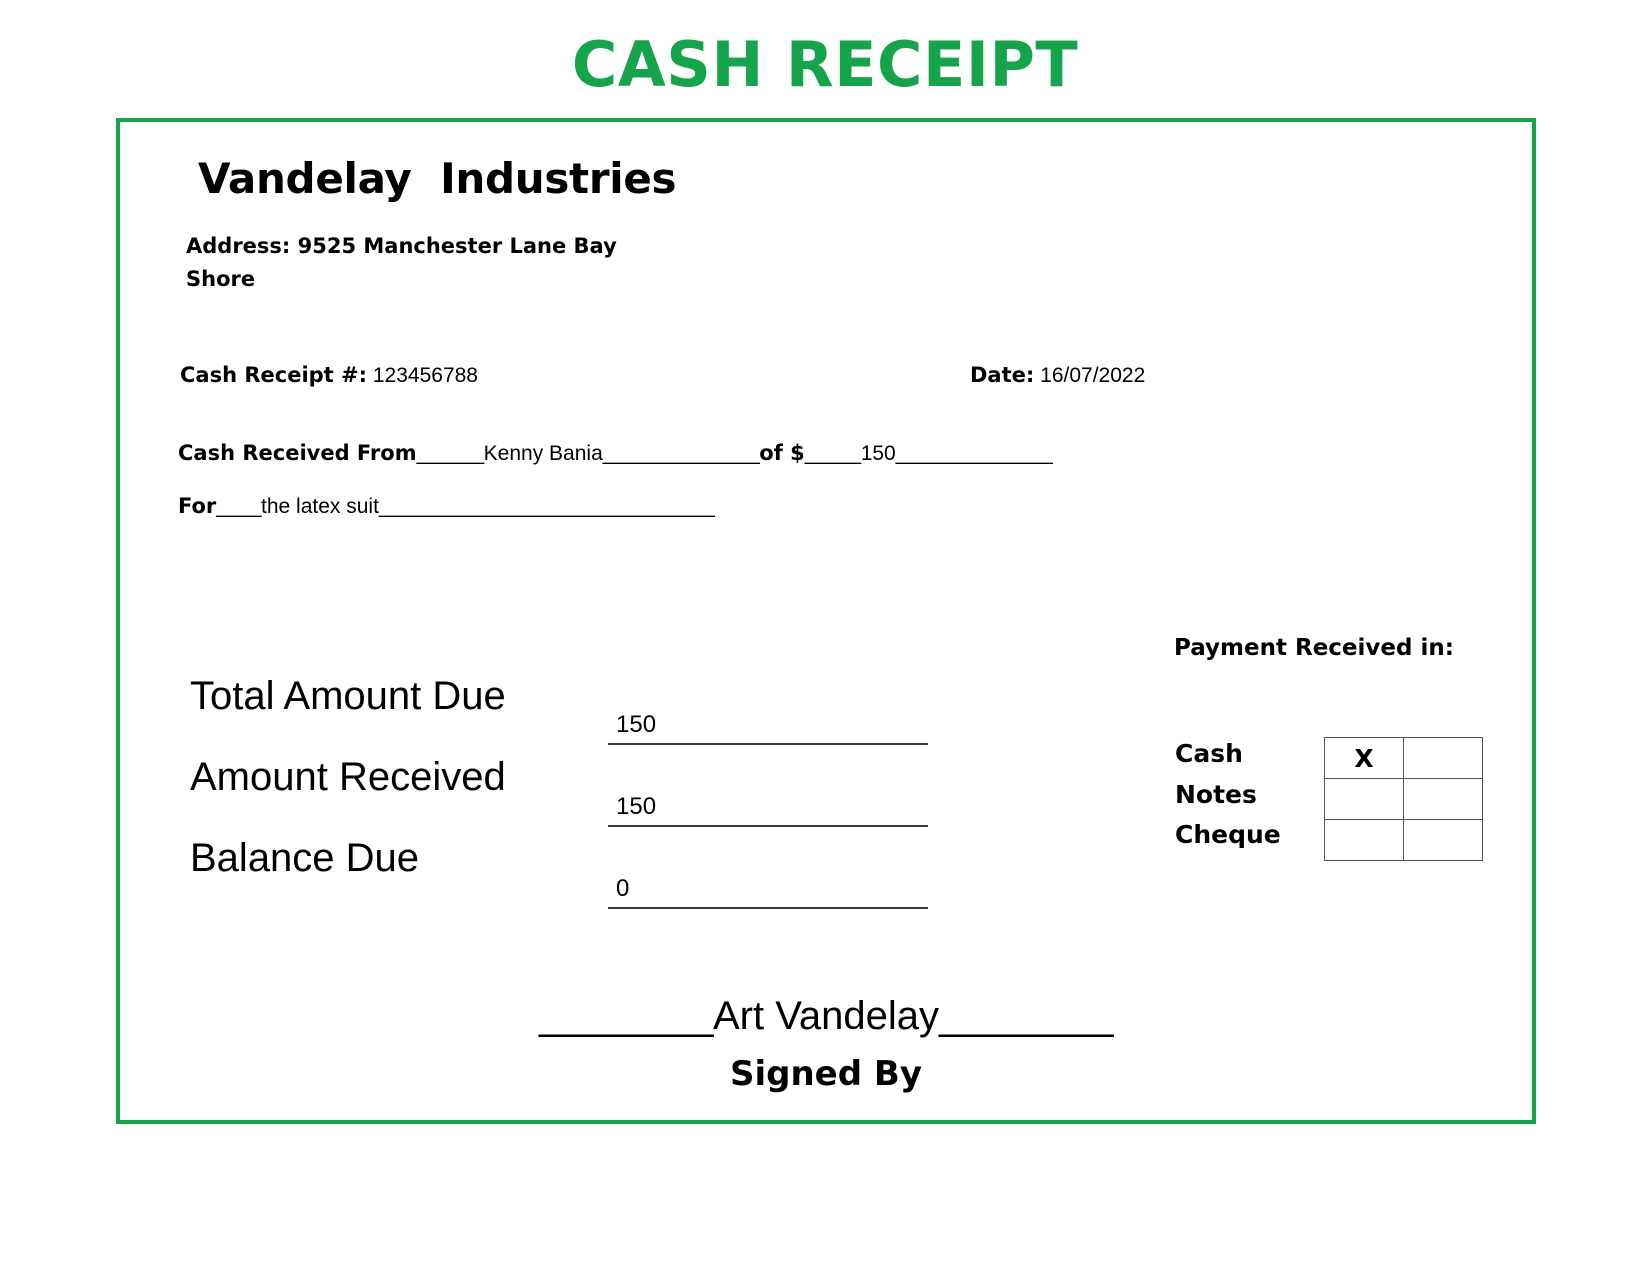 Image resolution: width=1650 pixels, height=1275 pixels. Describe the element at coordinates (305, 858) in the screenshot. I see `balance-due-label: Balance Due` at that location.